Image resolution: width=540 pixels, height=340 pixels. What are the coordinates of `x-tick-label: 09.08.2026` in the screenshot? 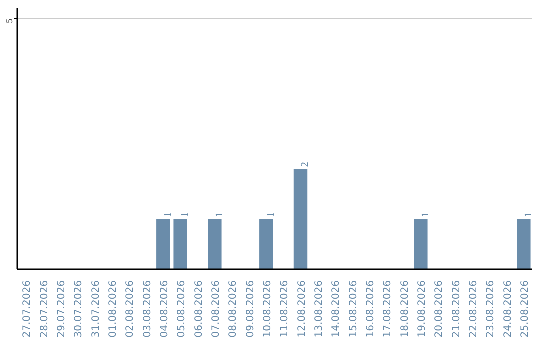 It's located at (250, 309).